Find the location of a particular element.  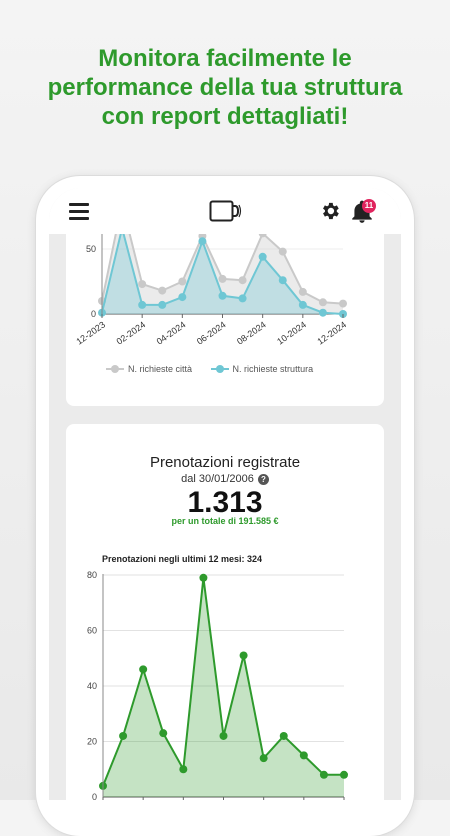

x-tick-label: 02-2024 is located at coordinates (131, 332).